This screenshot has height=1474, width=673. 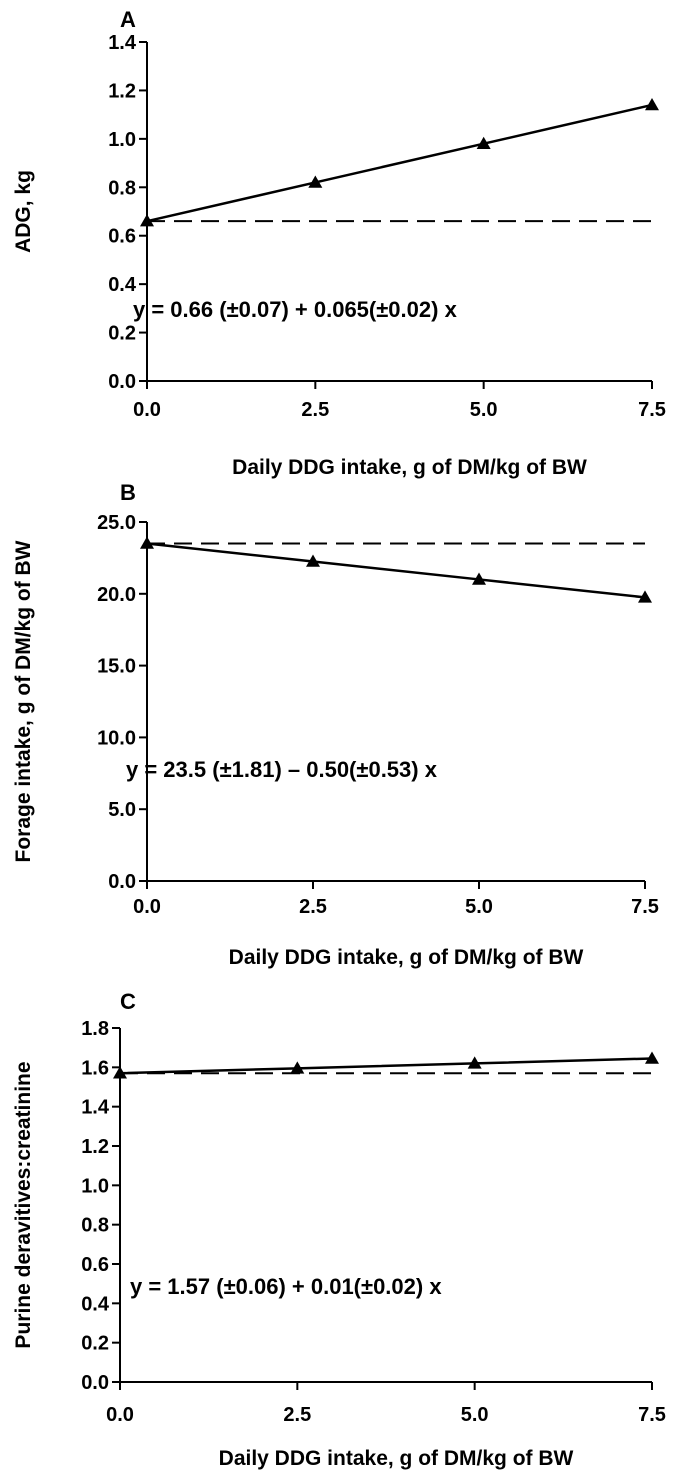 What do you see at coordinates (23, 701) in the screenshot?
I see `y-axis-label: Forage intake, g of DM/kg of BW` at bounding box center [23, 701].